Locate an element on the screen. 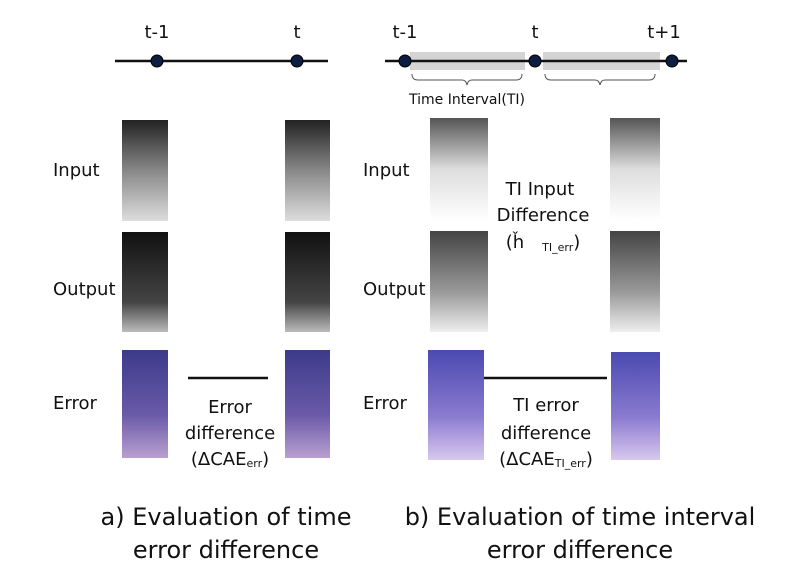  difference-formula: (ΔCAEerr) is located at coordinates (230, 459).